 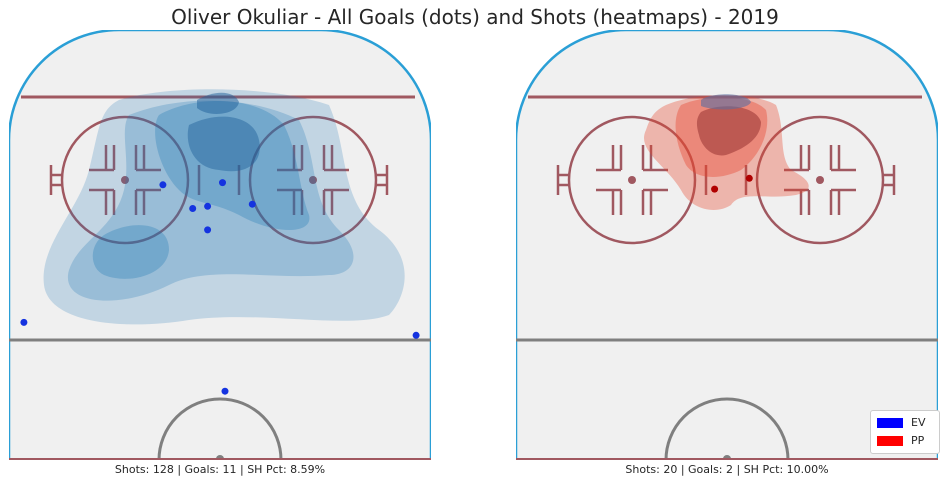 I want to click on caption-right: Shots: 20 | Goals: 2 | SH Pct: 10.00%, so click(x=727, y=469).